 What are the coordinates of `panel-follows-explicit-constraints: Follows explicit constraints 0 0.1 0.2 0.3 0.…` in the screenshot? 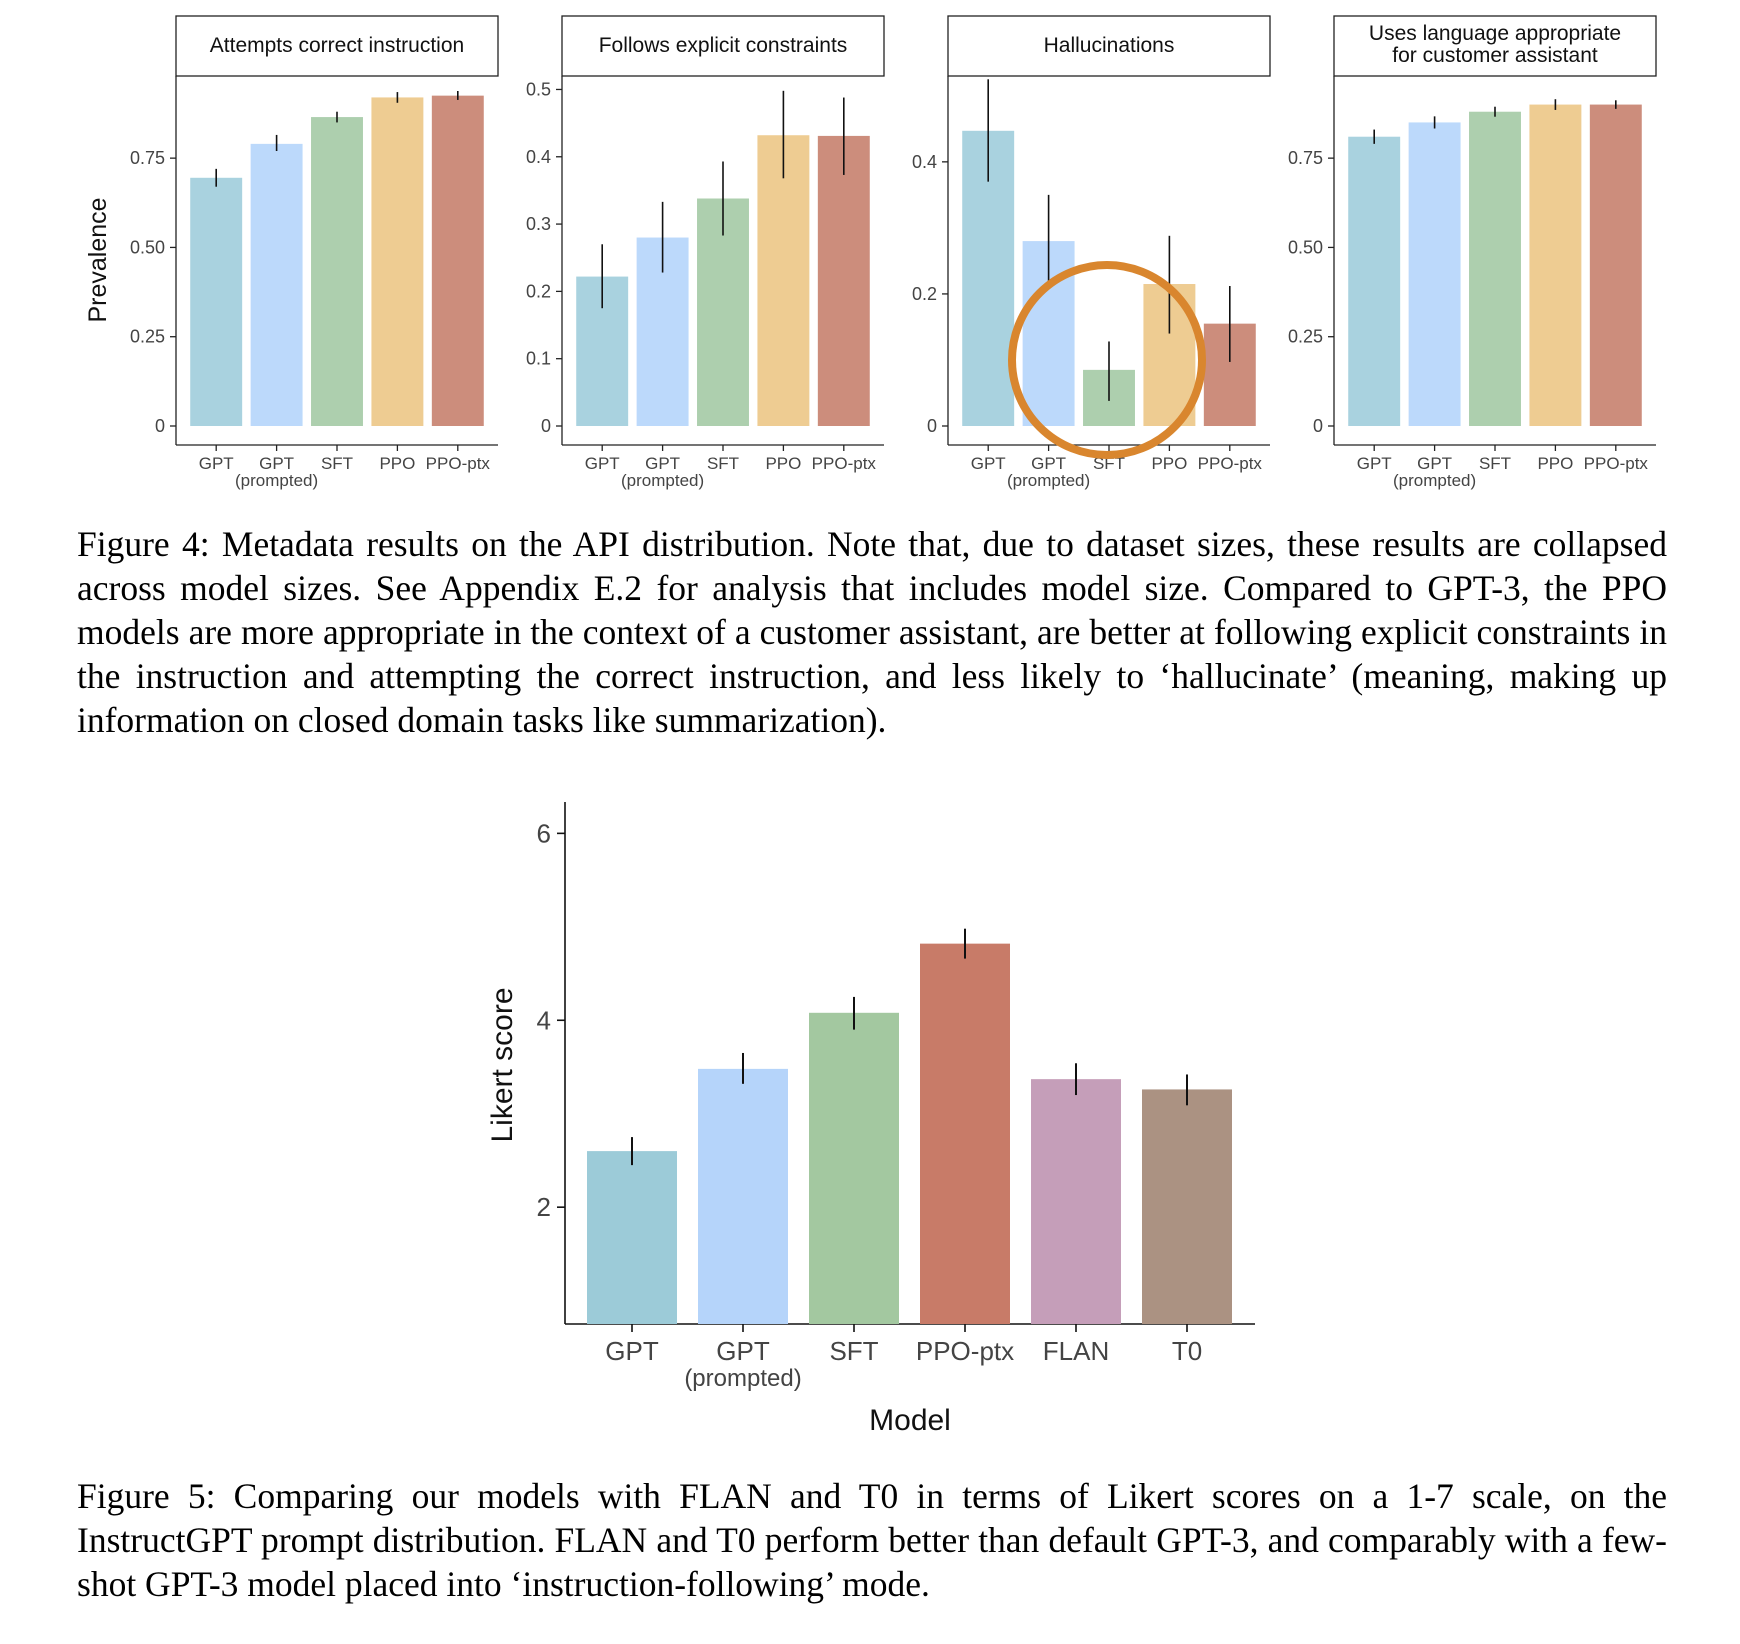 It's located at (705, 252).